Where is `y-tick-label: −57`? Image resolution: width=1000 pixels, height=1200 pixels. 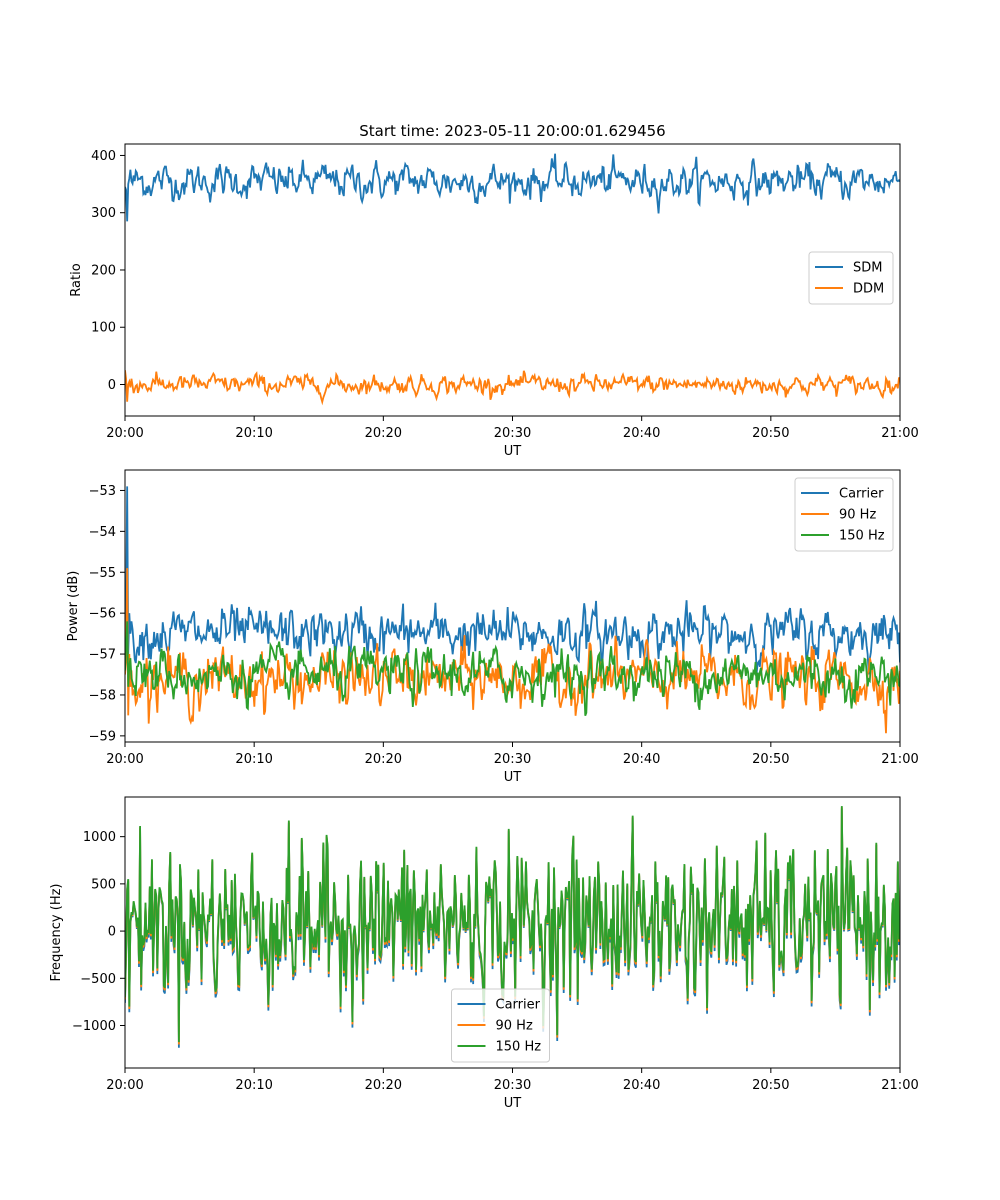
y-tick-label: −57 is located at coordinates (102, 655).